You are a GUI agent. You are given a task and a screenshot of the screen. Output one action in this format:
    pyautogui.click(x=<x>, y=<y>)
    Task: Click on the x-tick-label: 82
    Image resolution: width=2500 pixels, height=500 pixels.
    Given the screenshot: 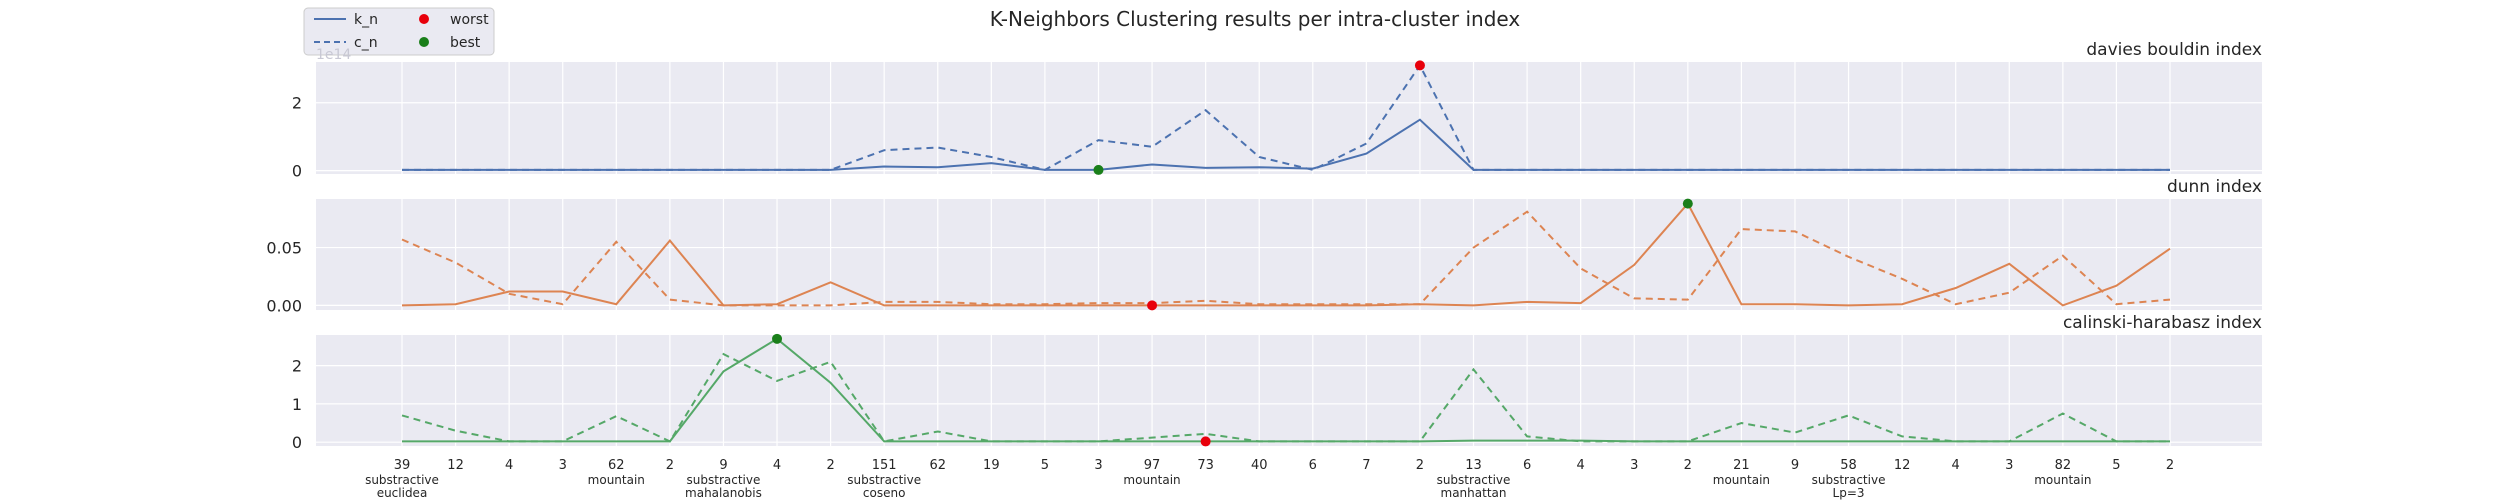 What is the action you would take?
    pyautogui.click(x=2063, y=465)
    